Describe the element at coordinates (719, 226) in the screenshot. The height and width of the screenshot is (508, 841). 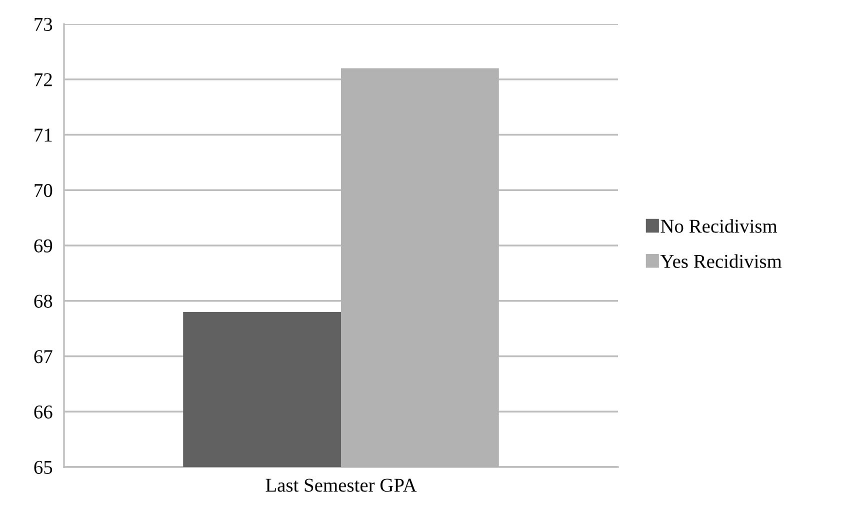
I see `legend-label: No Recidivism` at that location.